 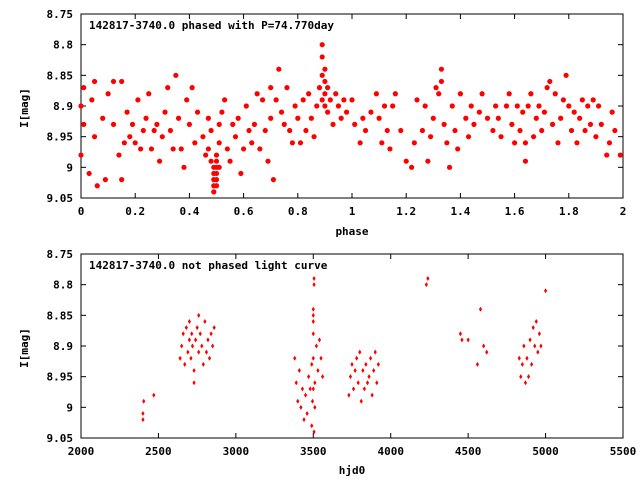 What do you see at coordinates (189, 211) in the screenshot?
I see `x-tick-label: 0.4` at bounding box center [189, 211].